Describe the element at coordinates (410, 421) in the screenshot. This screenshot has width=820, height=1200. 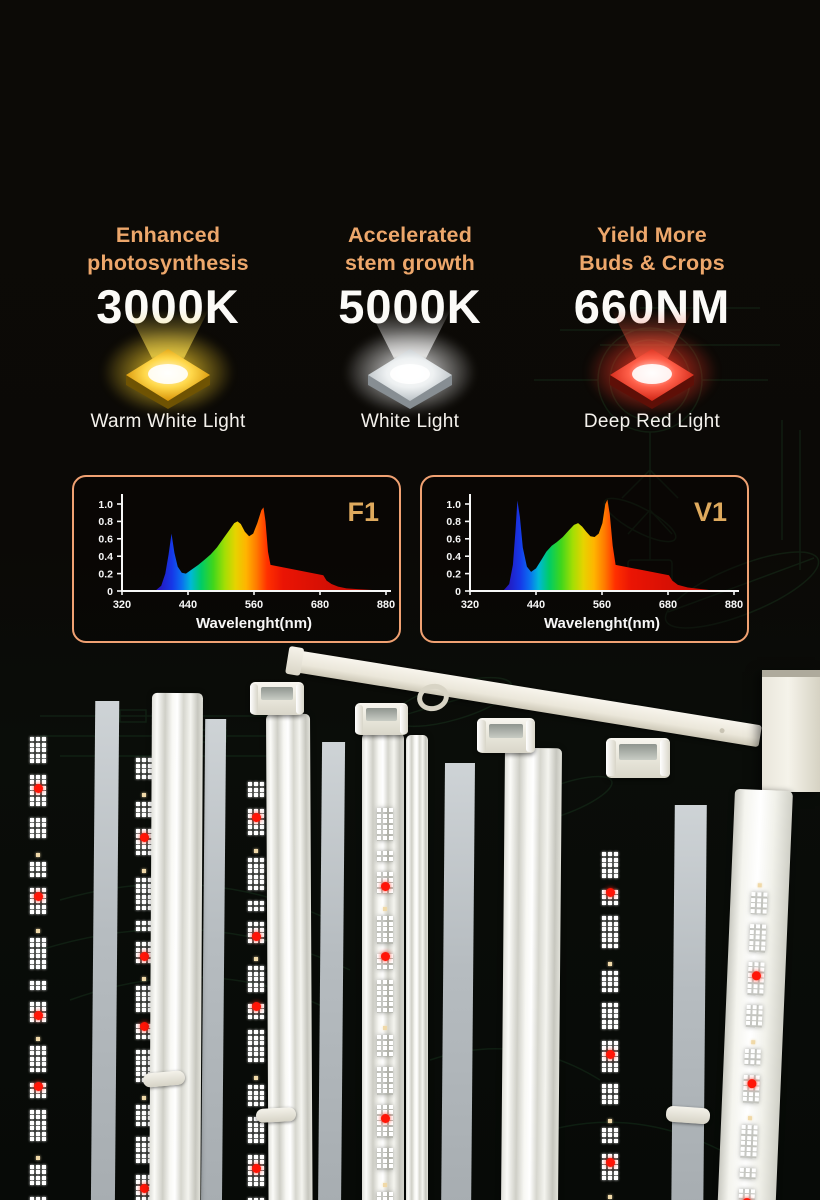
I see `feature-caption: White Light` at that location.